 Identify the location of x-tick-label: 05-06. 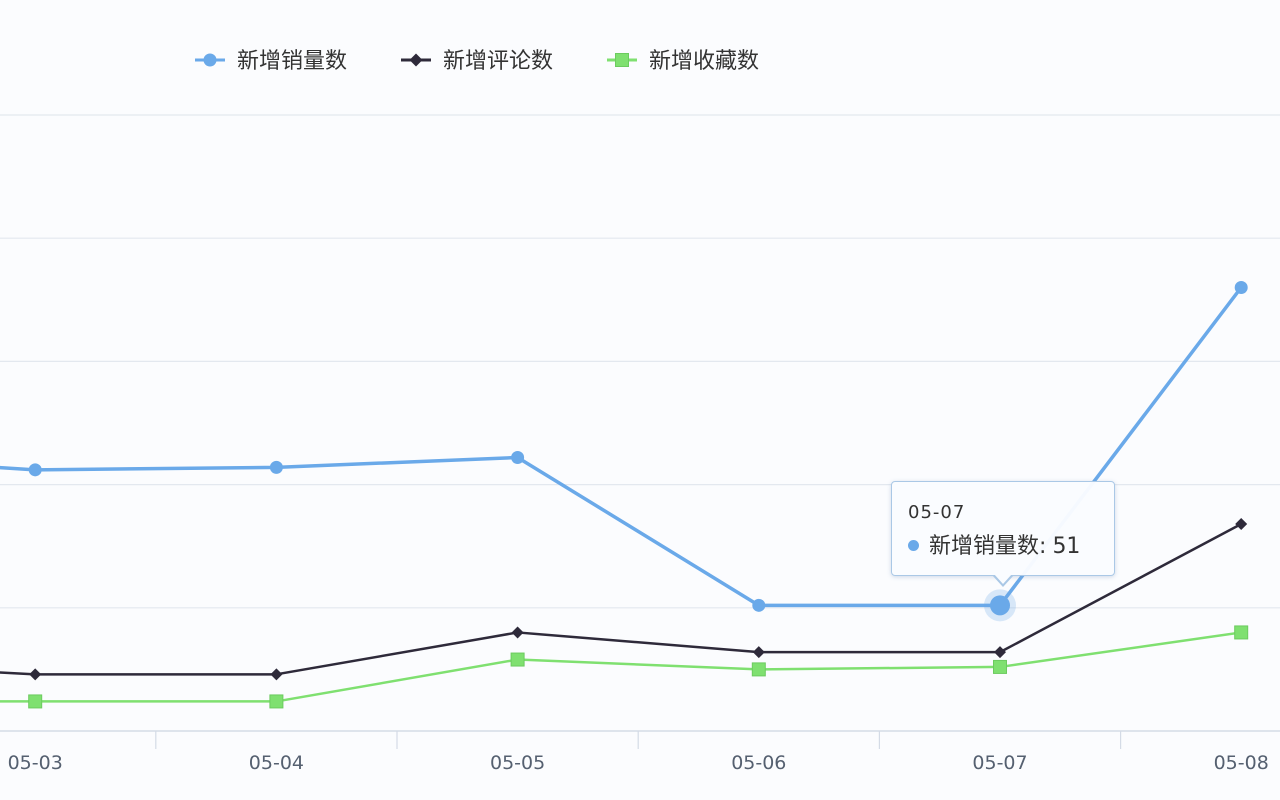
(758, 763).